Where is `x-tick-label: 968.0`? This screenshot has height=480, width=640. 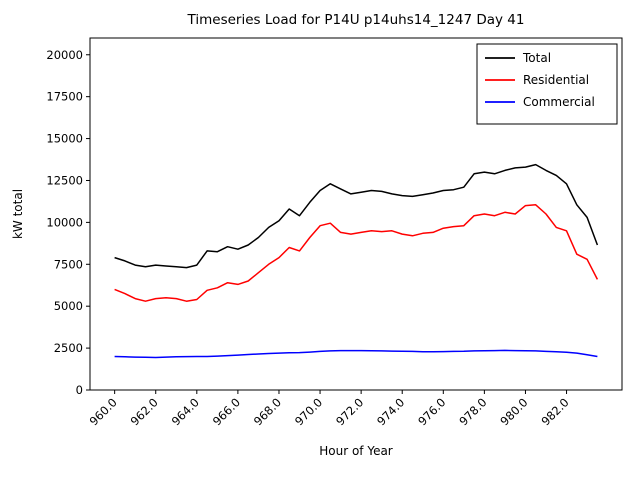
x-tick-label: 968.0 is located at coordinates (267, 411).